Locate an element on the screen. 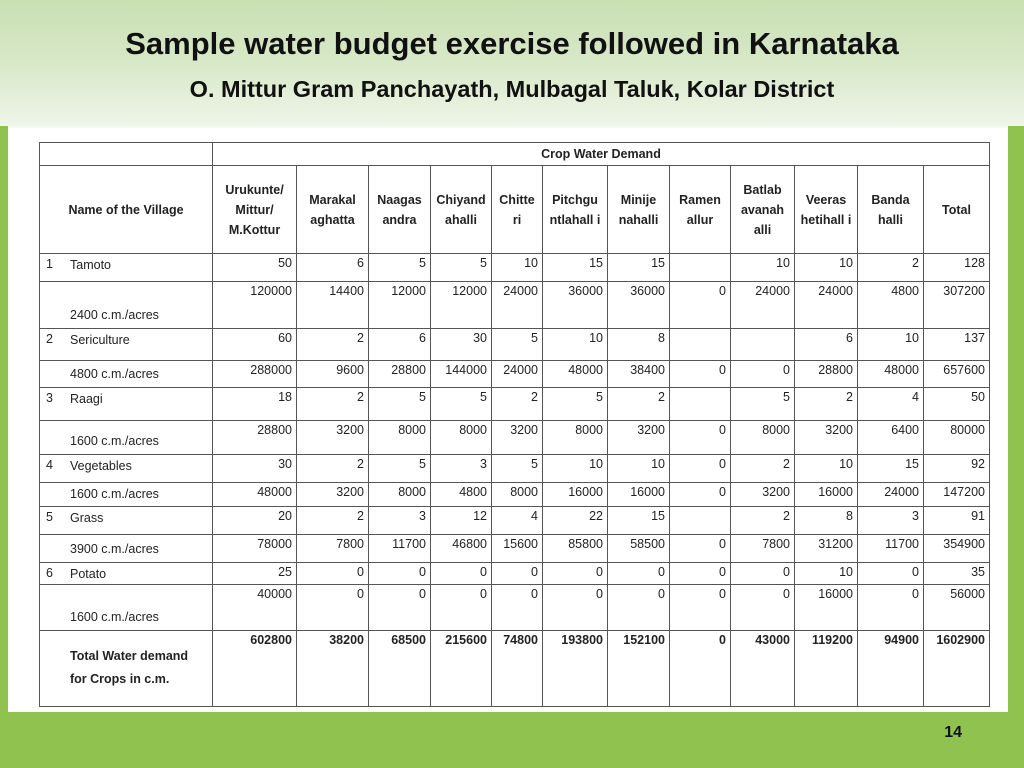 The height and width of the screenshot is (768, 1024). total-value-cell: 119200 is located at coordinates (826, 668).